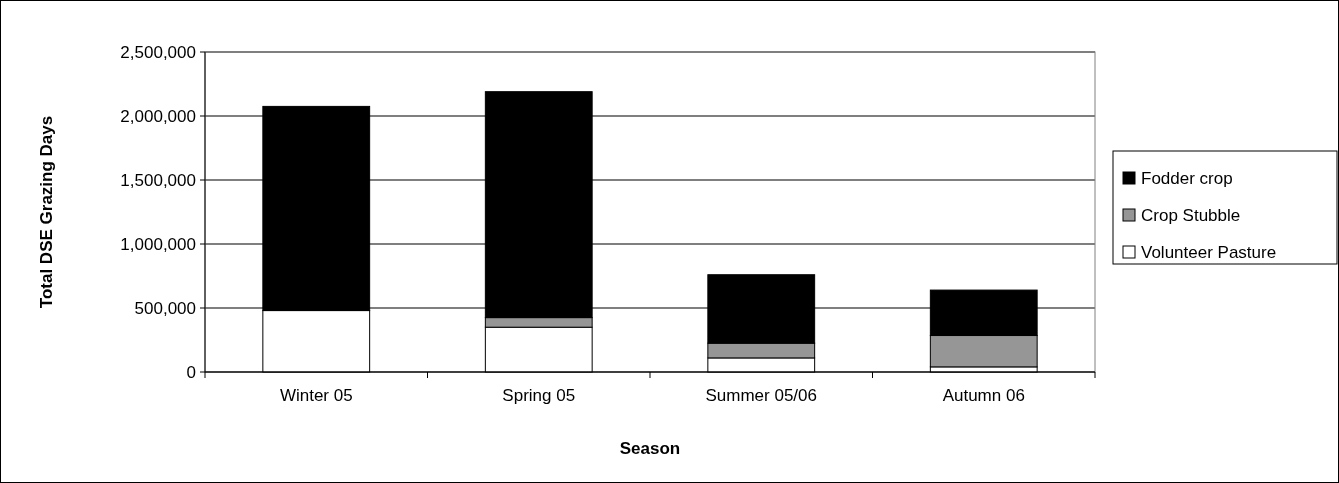 The image size is (1339, 483). I want to click on y-tick-label: 500,000, so click(165, 308).